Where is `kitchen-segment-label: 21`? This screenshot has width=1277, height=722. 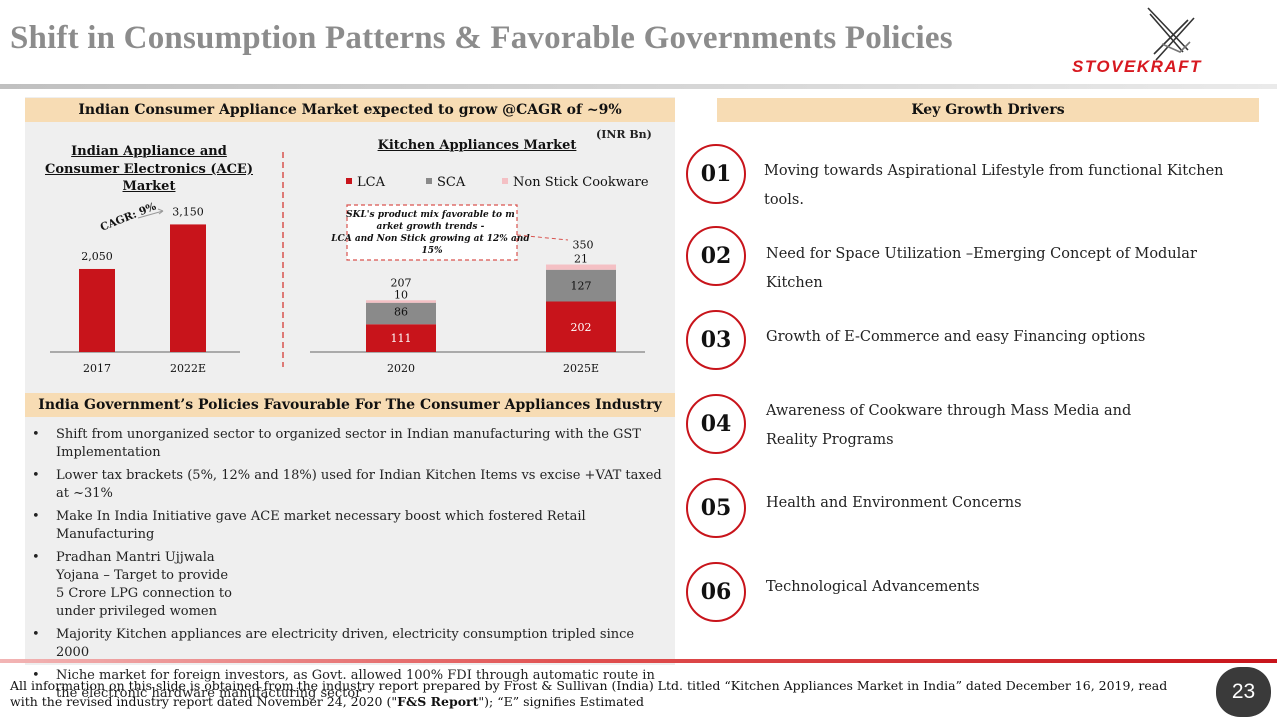
kitchen-segment-label: 21 is located at coordinates (581, 259).